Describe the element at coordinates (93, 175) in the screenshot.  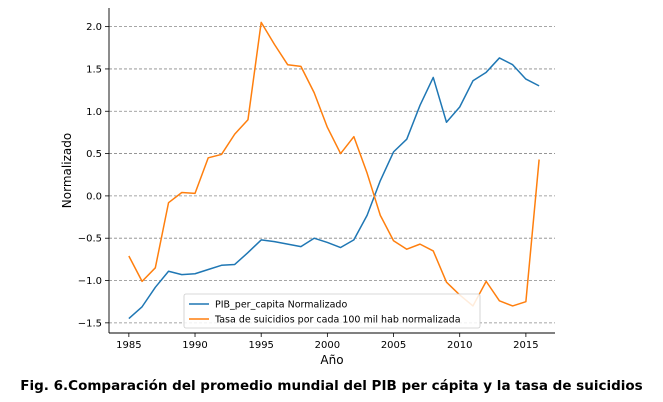
I see `y-axis-ticks: −1.5 −1.0 −0.5 0.0 0.5 1.0 1.5 2.0` at that location.